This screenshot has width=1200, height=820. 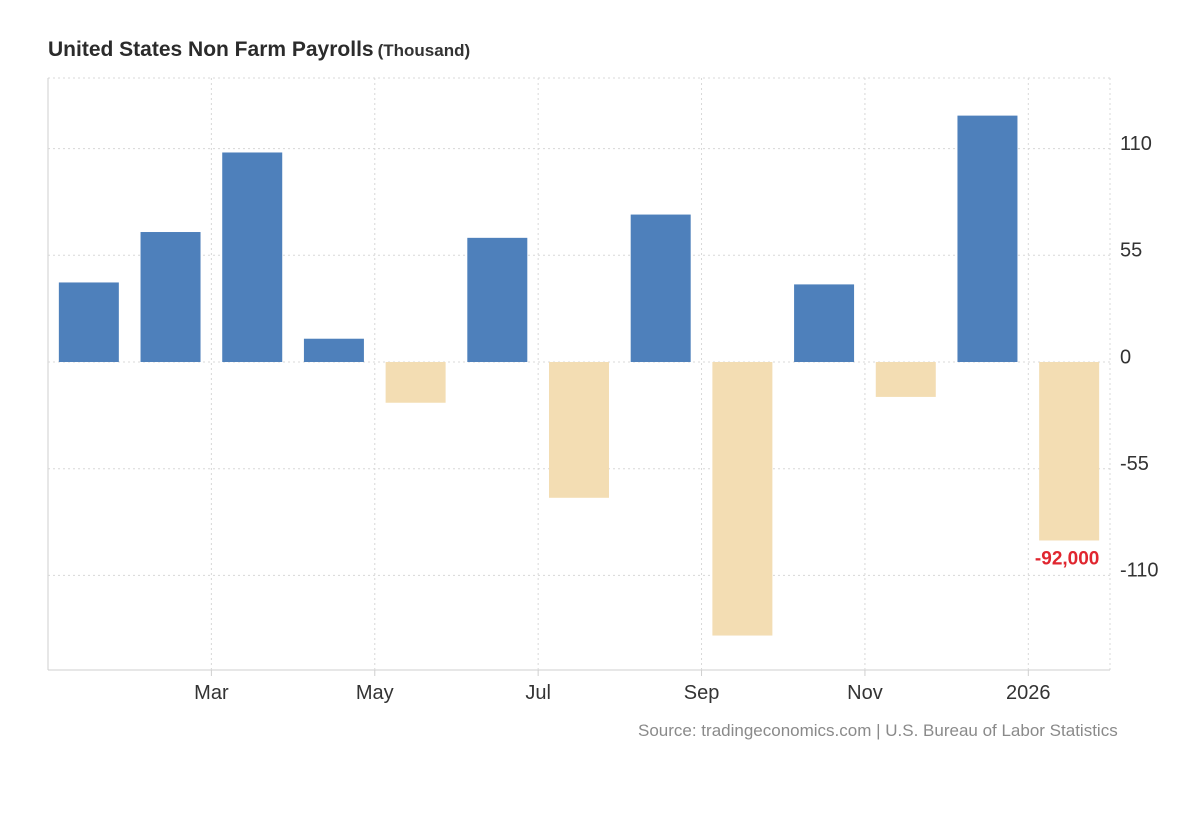 What do you see at coordinates (865, 693) in the screenshot?
I see `x-tick-label: Nov` at bounding box center [865, 693].